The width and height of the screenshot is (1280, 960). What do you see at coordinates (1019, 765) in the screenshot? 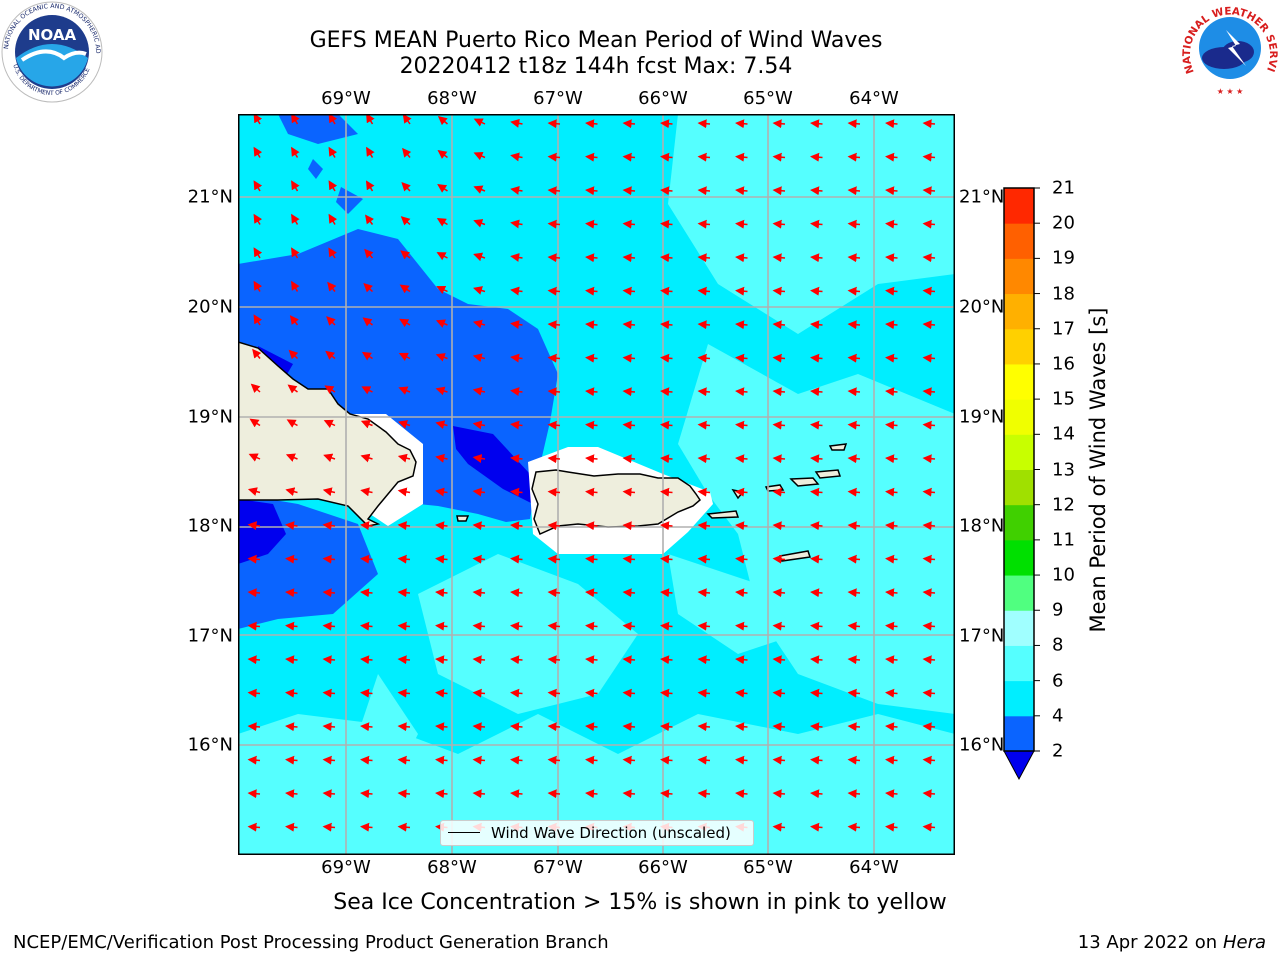
I see `colorbar-extend-triangle` at bounding box center [1019, 765].